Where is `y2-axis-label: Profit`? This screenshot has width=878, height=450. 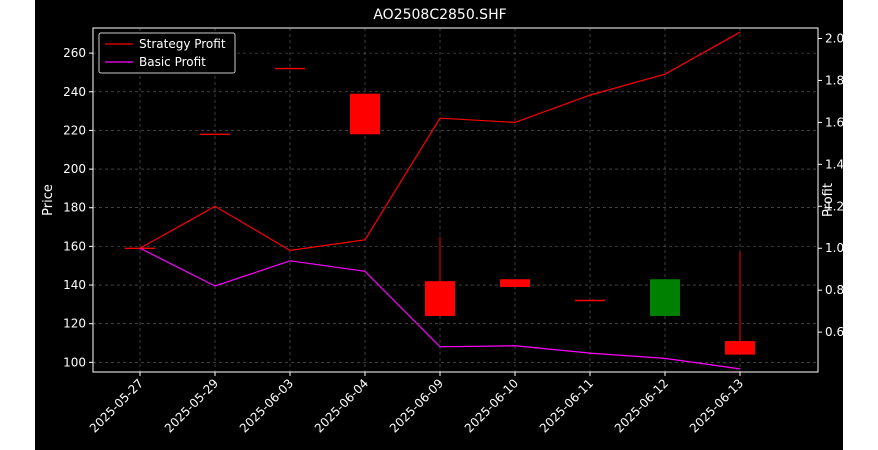
y2-axis-label: Profit is located at coordinates (828, 200).